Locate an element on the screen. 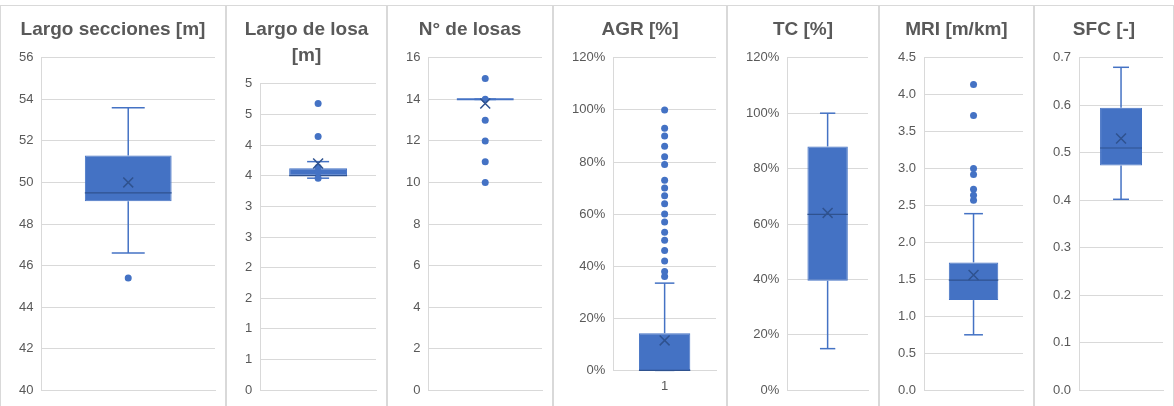  y-tick-label: 3.5 is located at coordinates (907, 131).